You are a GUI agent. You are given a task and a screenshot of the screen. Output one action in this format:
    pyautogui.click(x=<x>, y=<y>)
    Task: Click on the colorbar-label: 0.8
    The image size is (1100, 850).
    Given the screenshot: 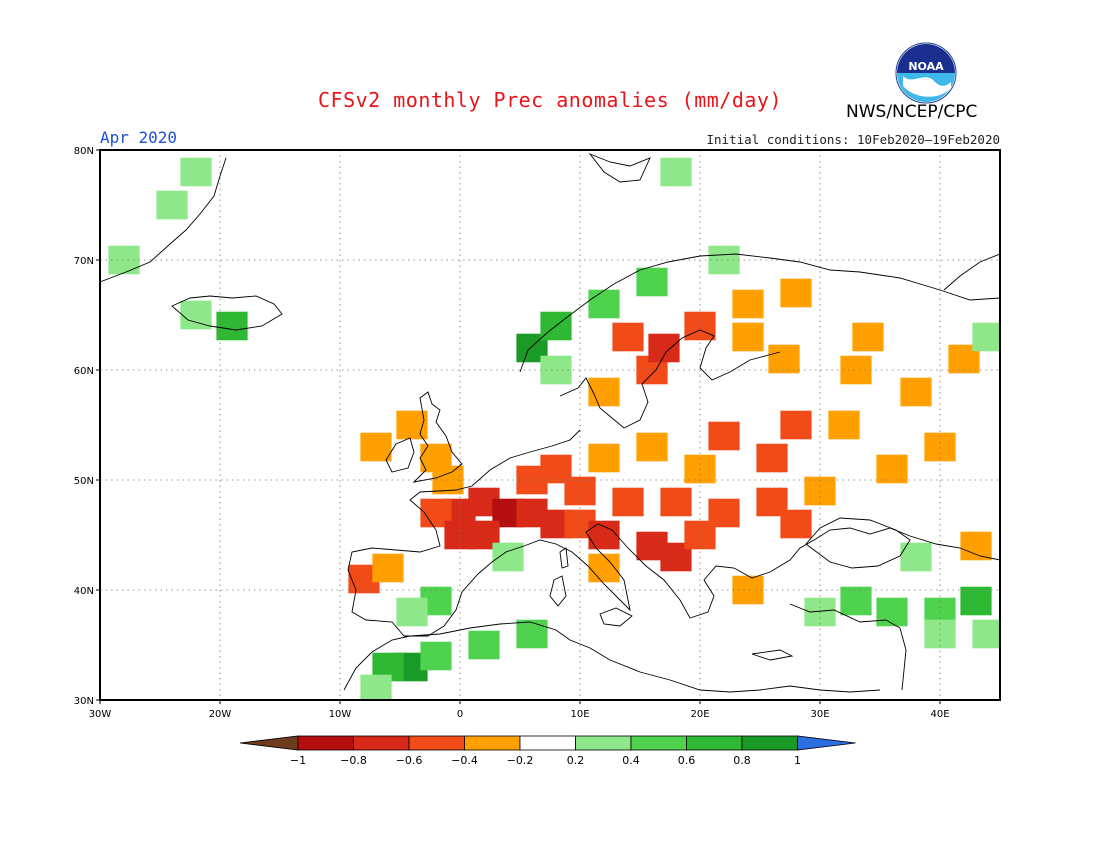 What is the action you would take?
    pyautogui.click(x=742, y=760)
    